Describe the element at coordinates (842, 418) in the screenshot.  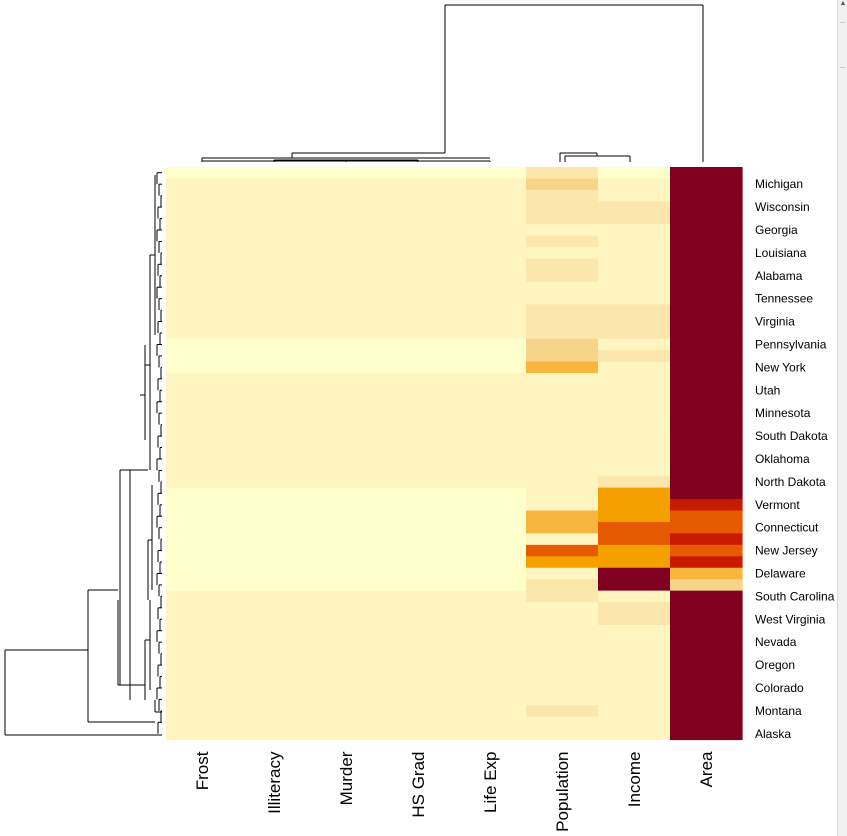
I see `vertical-scrollbar: ▲` at that location.